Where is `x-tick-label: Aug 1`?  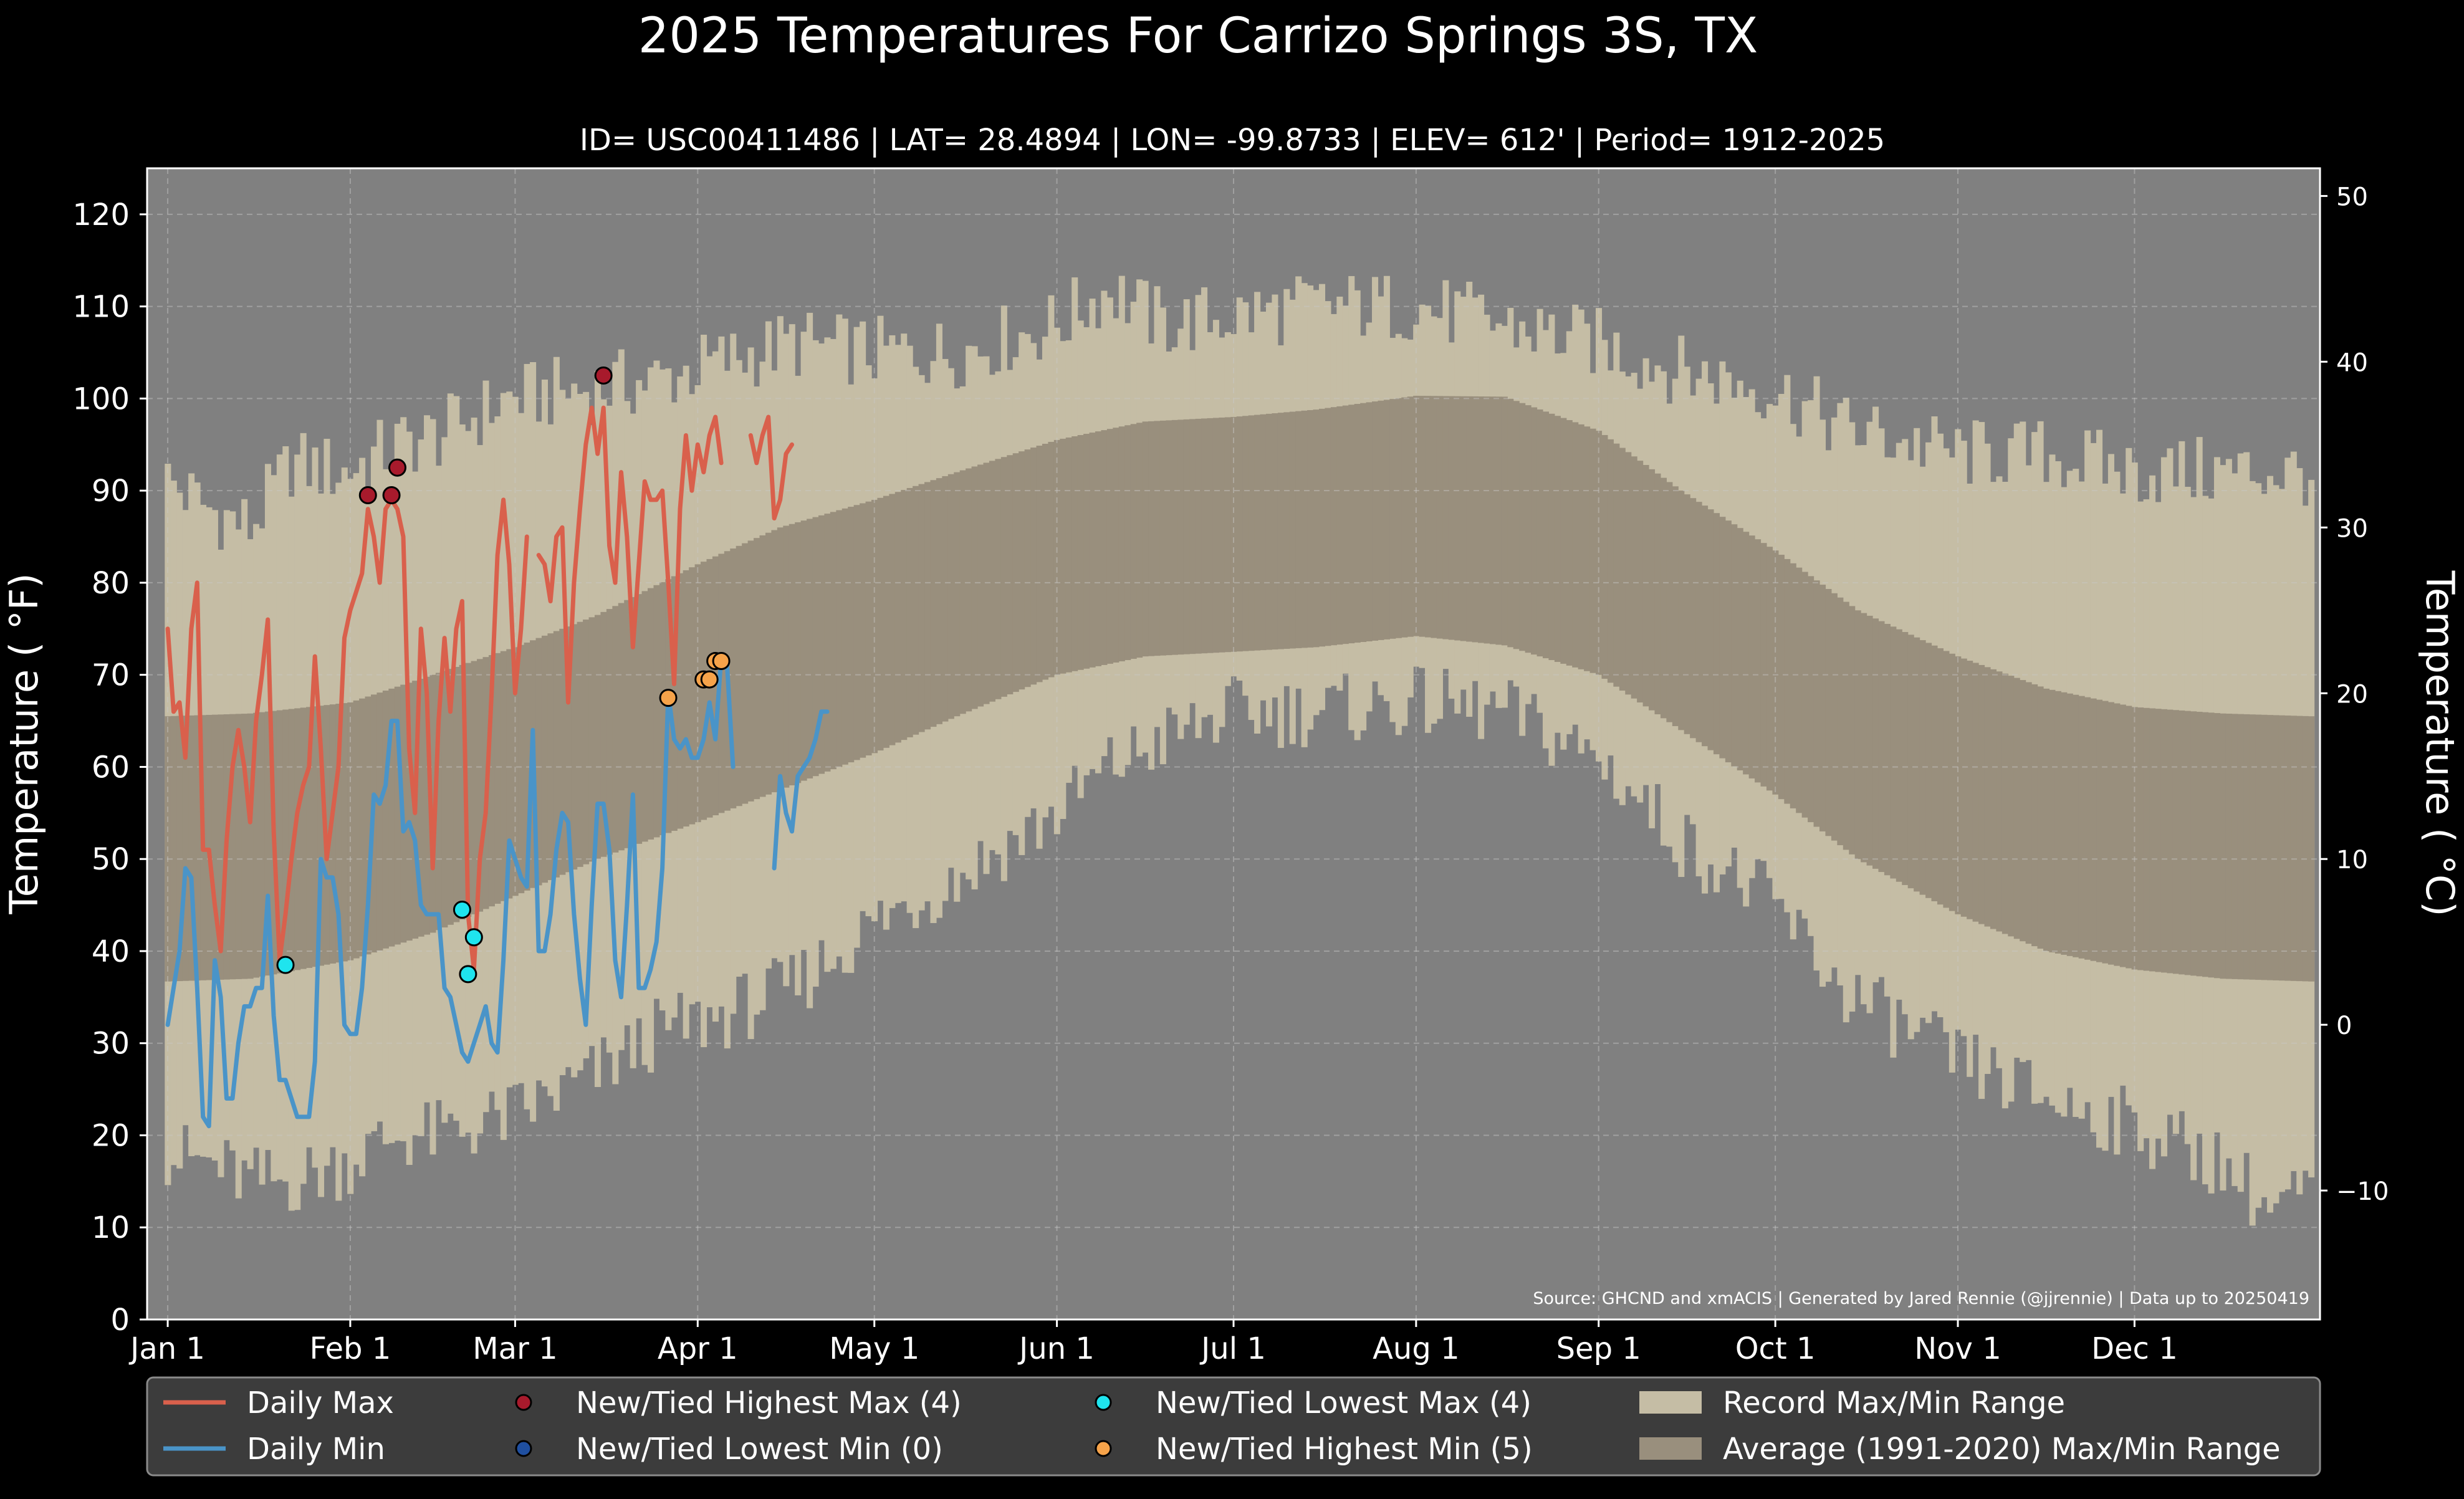
x-tick-label: Aug 1 is located at coordinates (1416, 1348).